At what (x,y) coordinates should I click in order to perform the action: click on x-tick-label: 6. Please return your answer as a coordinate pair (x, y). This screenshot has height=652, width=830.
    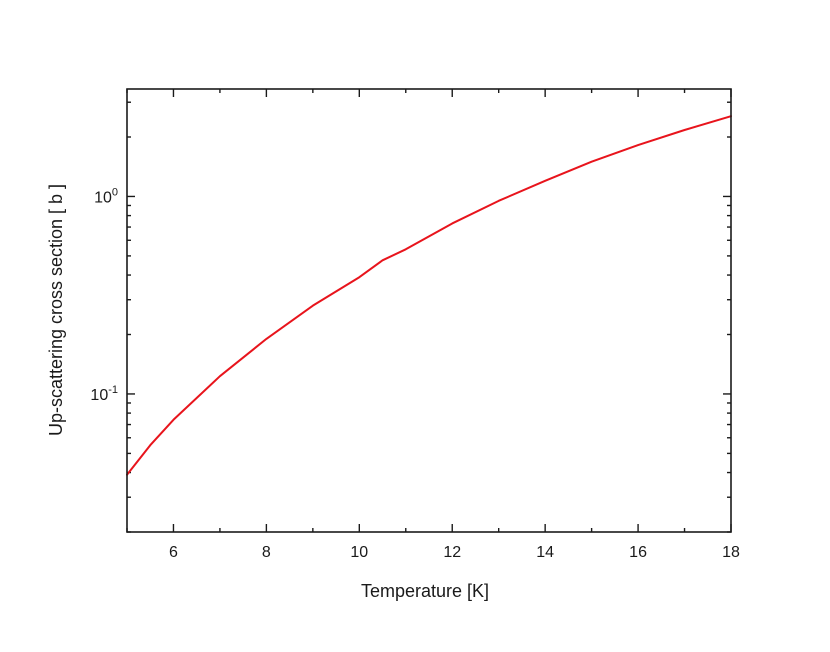
    Looking at the image, I should click on (173, 552).